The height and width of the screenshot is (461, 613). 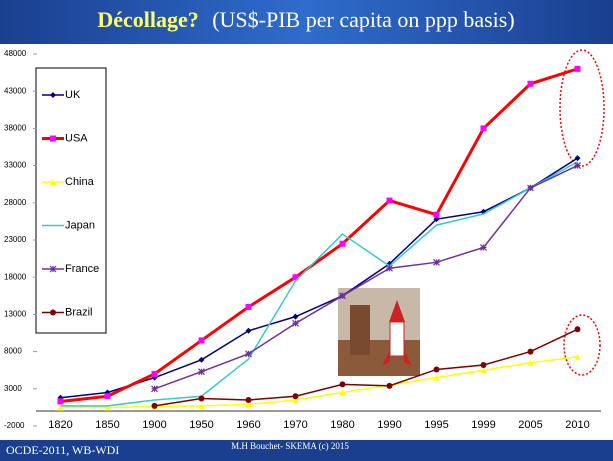 What do you see at coordinates (577, 425) in the screenshot?
I see `x-tick-label: 2010` at bounding box center [577, 425].